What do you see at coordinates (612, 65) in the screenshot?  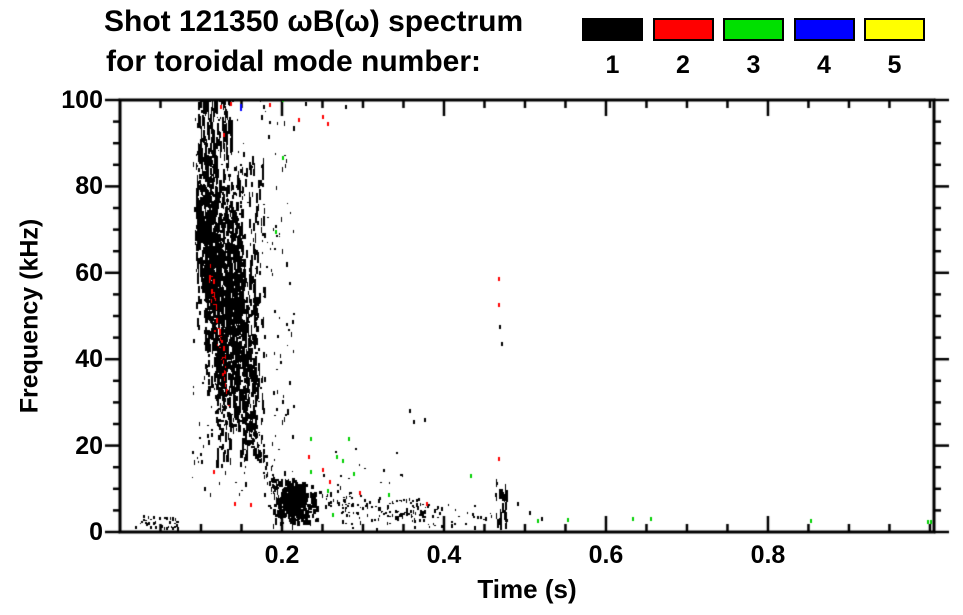 I see `legend-label-n1: 1` at bounding box center [612, 65].